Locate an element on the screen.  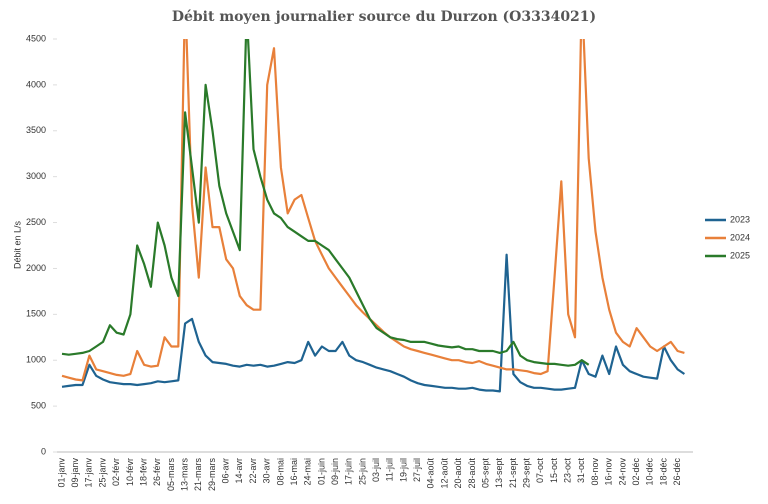
legend-label: 2025 is located at coordinates (740, 255).